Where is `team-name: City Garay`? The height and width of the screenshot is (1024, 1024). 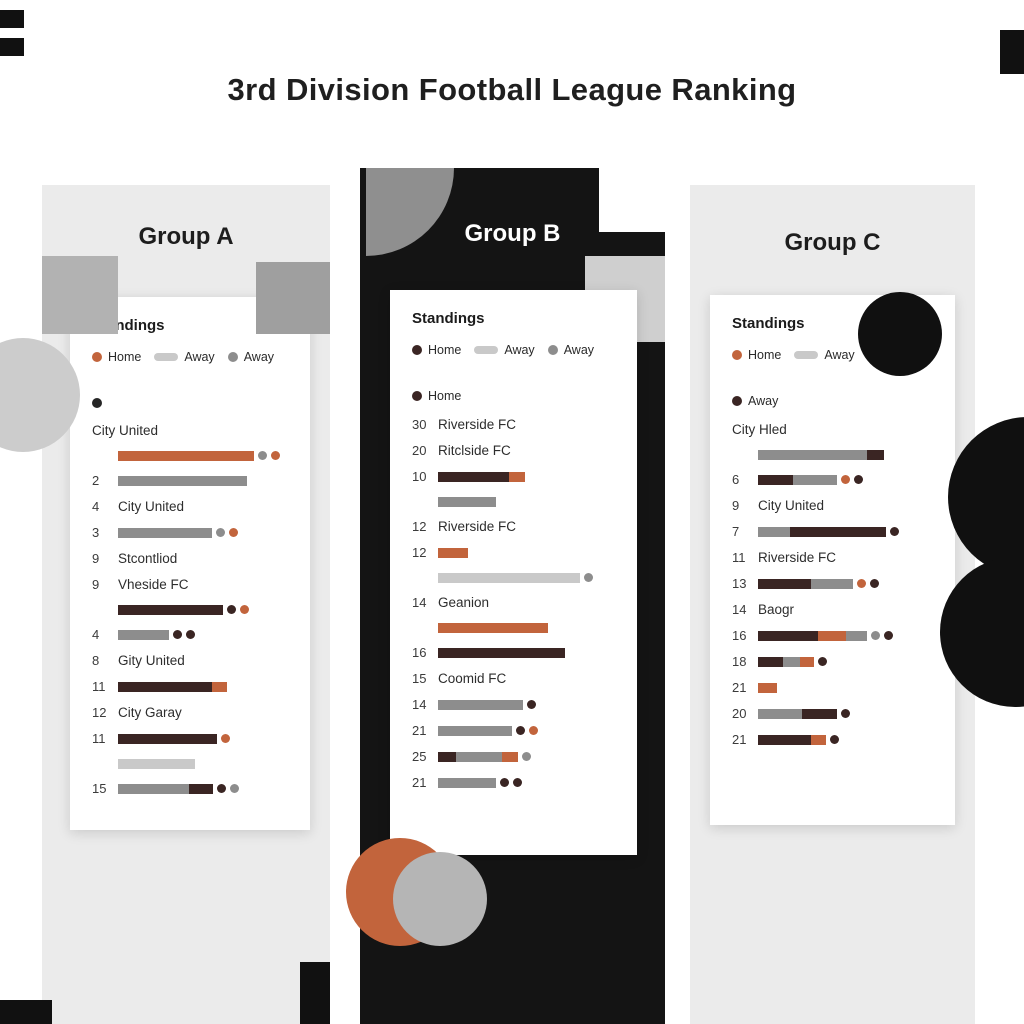
team-name: City Garay is located at coordinates (150, 712).